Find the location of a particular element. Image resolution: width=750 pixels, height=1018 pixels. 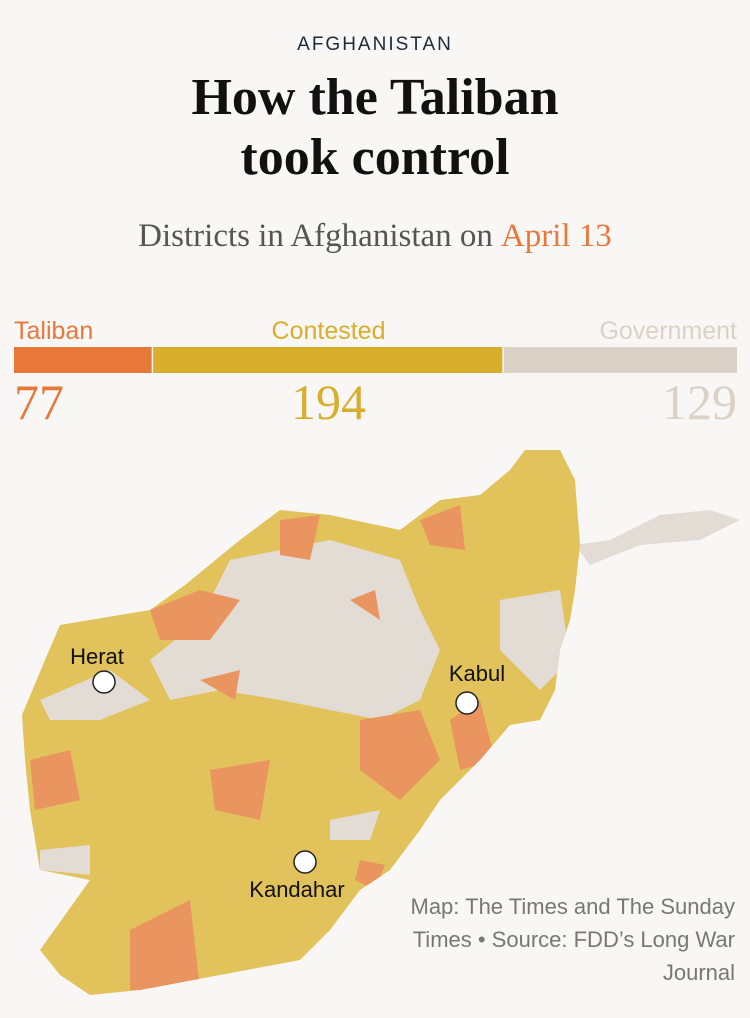

wakhan-corridor is located at coordinates (657, 537).